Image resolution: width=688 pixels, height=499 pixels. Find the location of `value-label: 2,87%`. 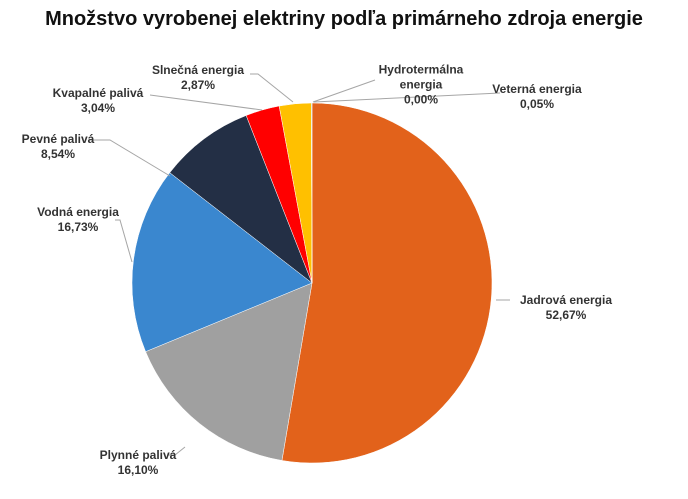

value-label: 2,87% is located at coordinates (198, 85).